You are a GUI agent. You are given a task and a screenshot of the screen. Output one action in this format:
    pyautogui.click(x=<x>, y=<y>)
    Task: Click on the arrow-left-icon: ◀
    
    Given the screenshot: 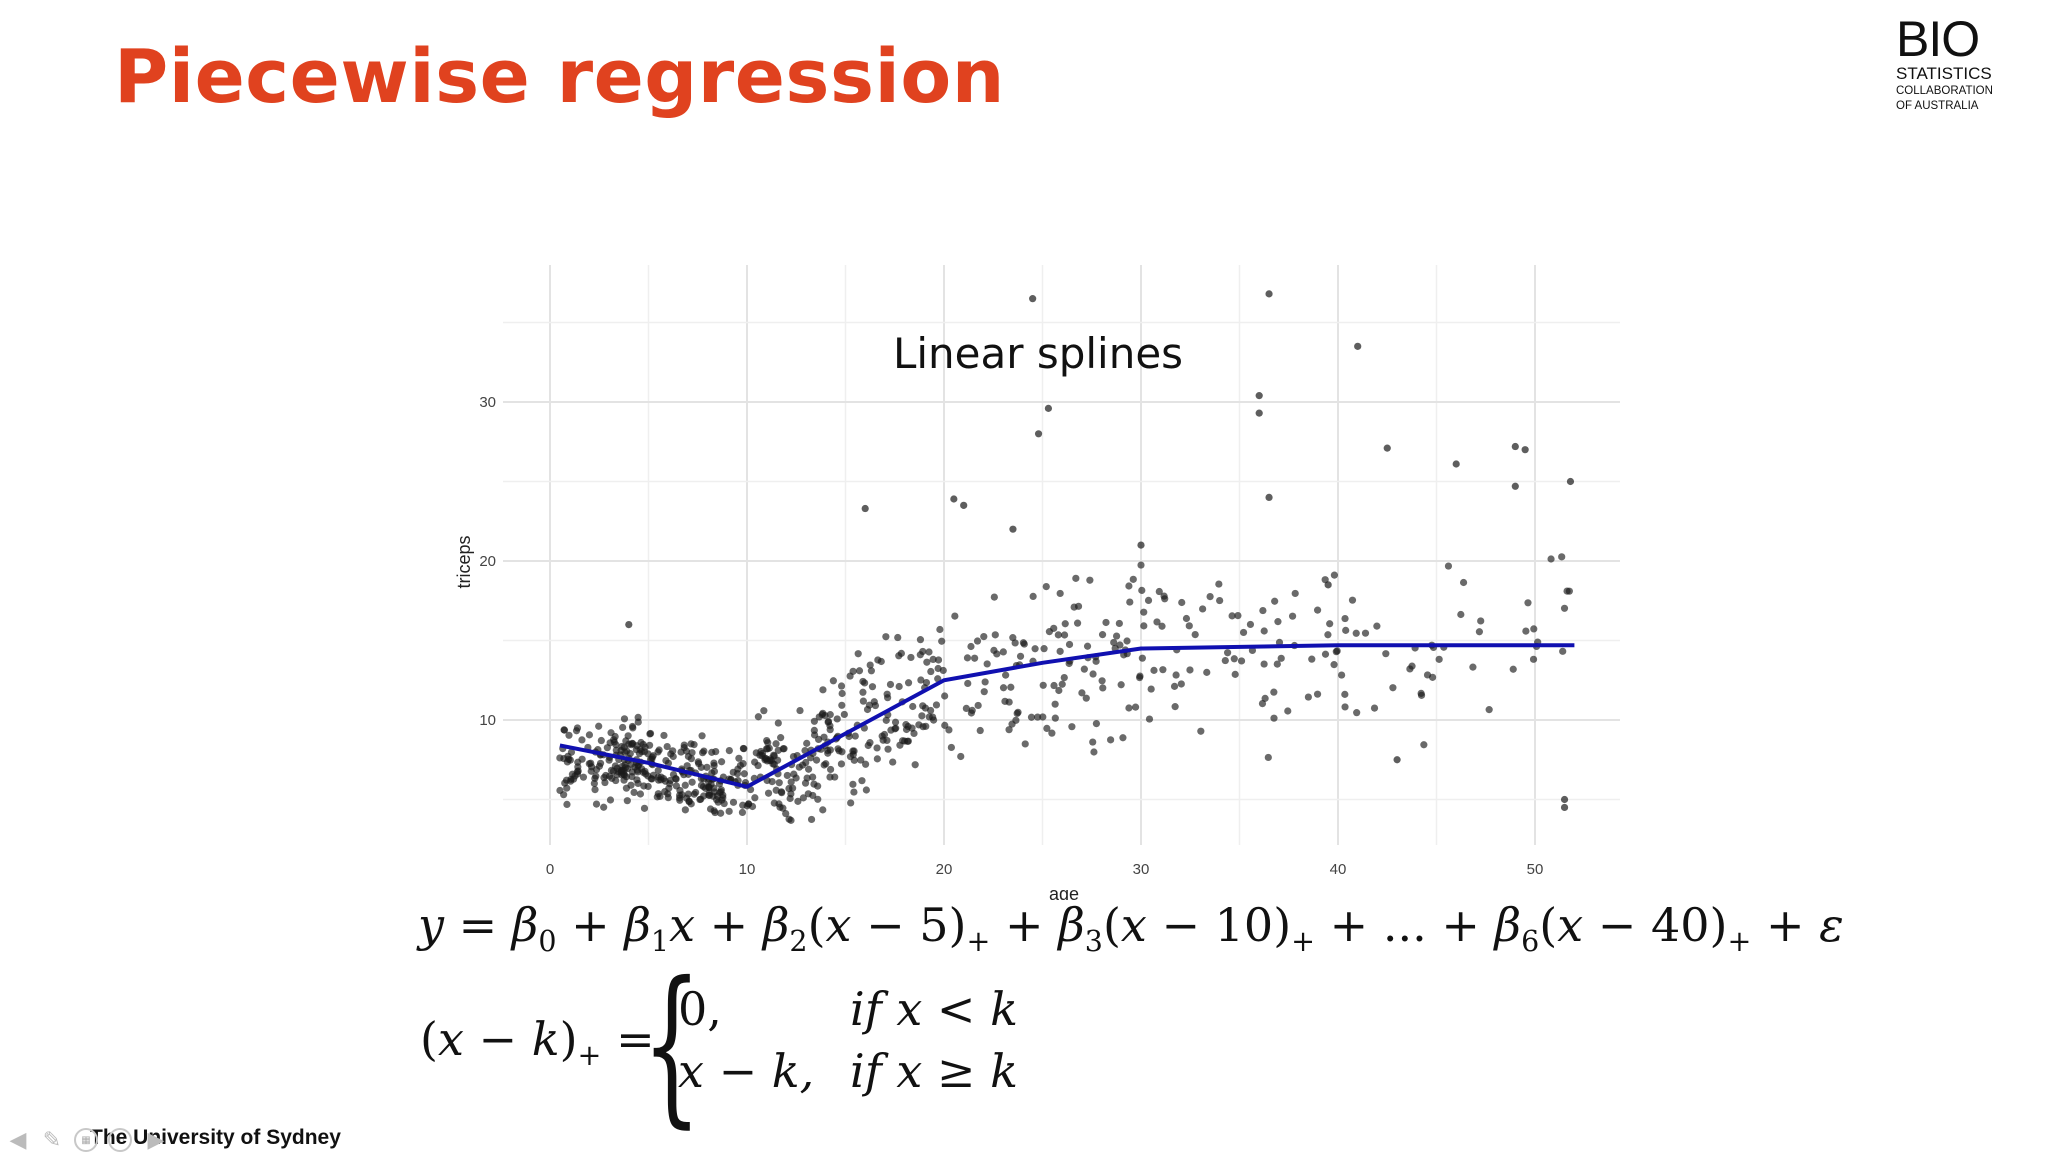 What is the action you would take?
    pyautogui.click(x=18, y=1140)
    